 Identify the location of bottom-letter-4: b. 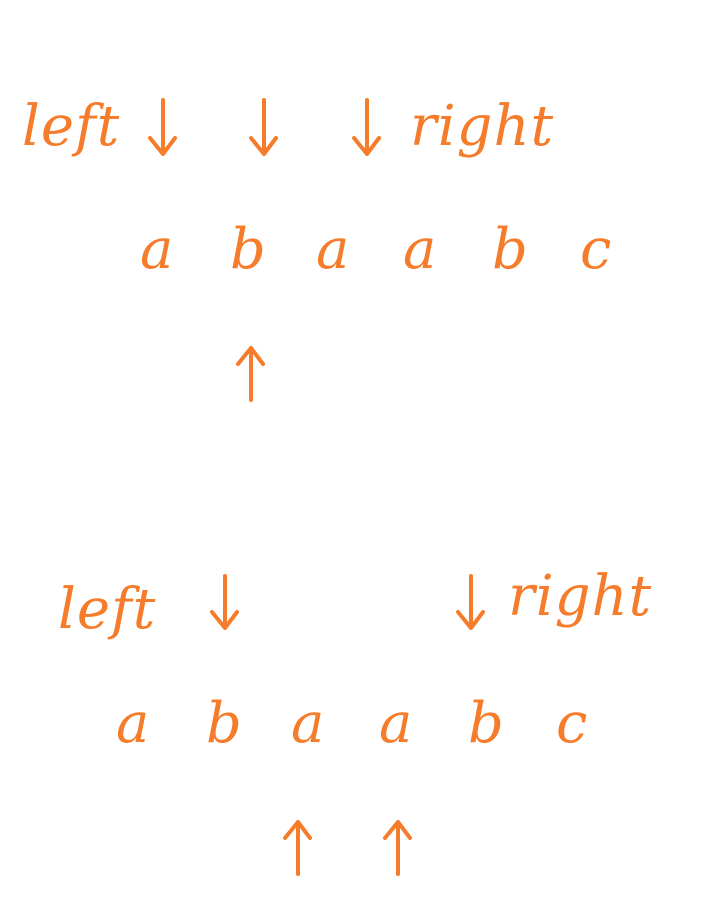
(486, 723).